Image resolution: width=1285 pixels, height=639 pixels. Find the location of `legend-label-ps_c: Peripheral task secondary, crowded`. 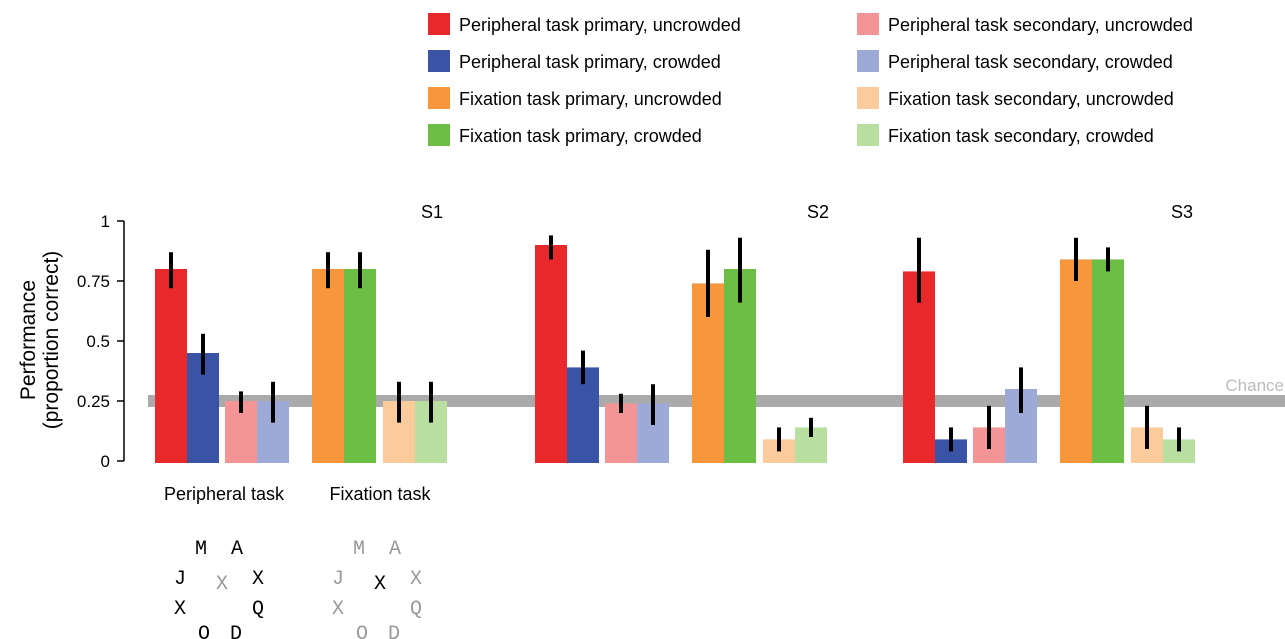

legend-label-ps_c: Peripheral task secondary, crowded is located at coordinates (1030, 62).